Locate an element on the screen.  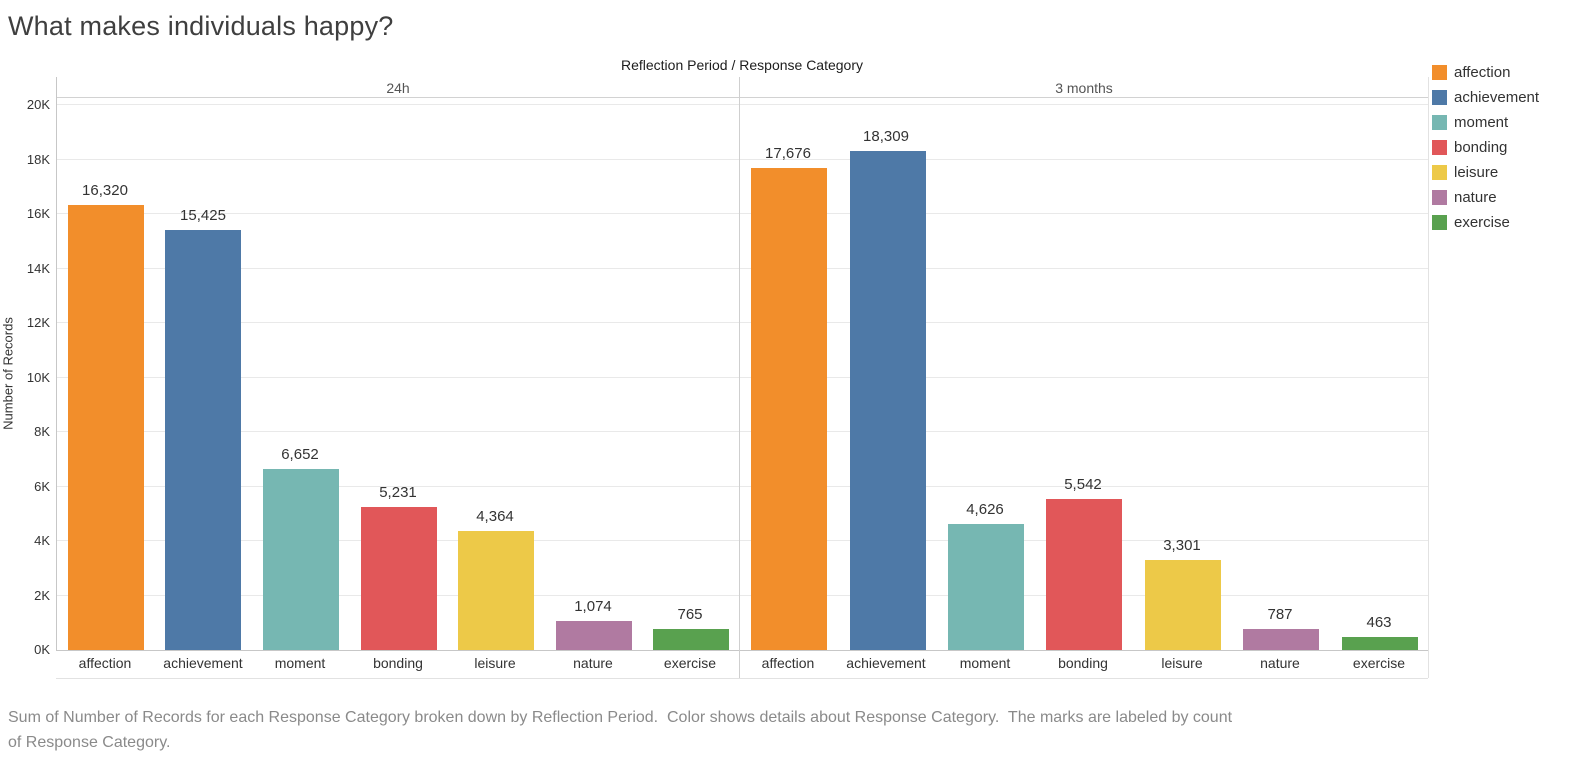
bar-nature-3-months is located at coordinates (1281, 639).